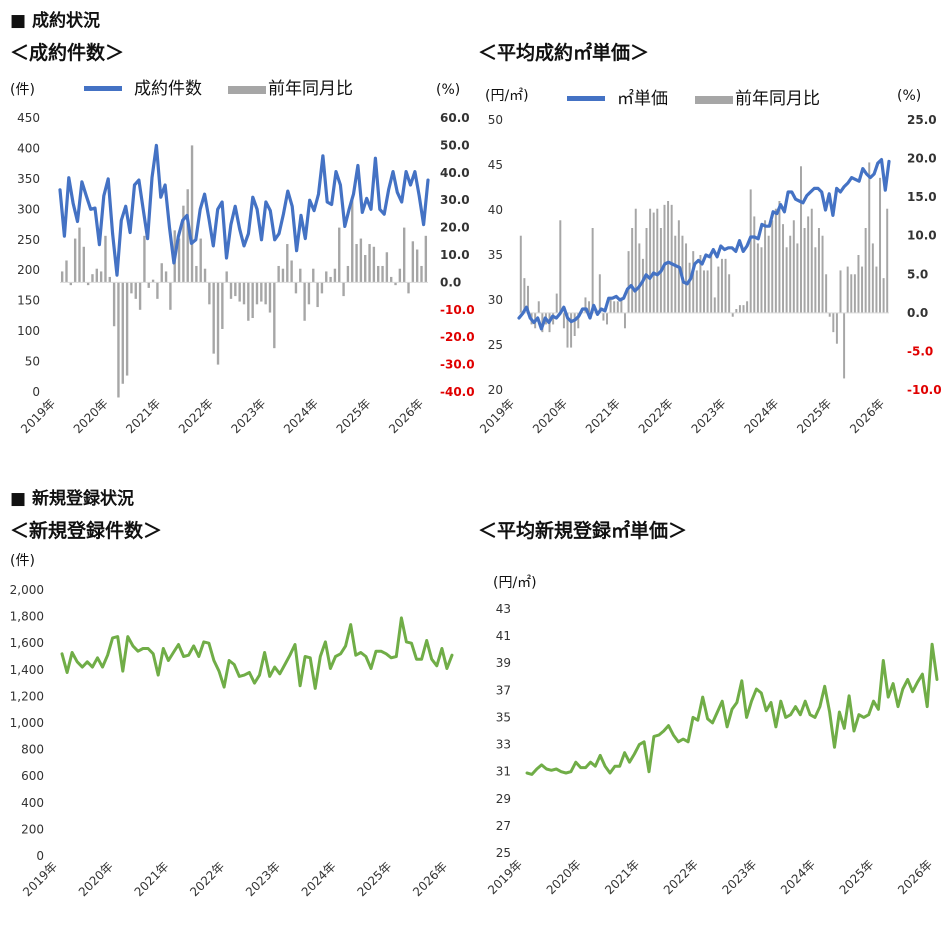  What do you see at coordinates (917, 274) in the screenshot?
I see `right-y-tick-label: 5.0` at bounding box center [917, 274].